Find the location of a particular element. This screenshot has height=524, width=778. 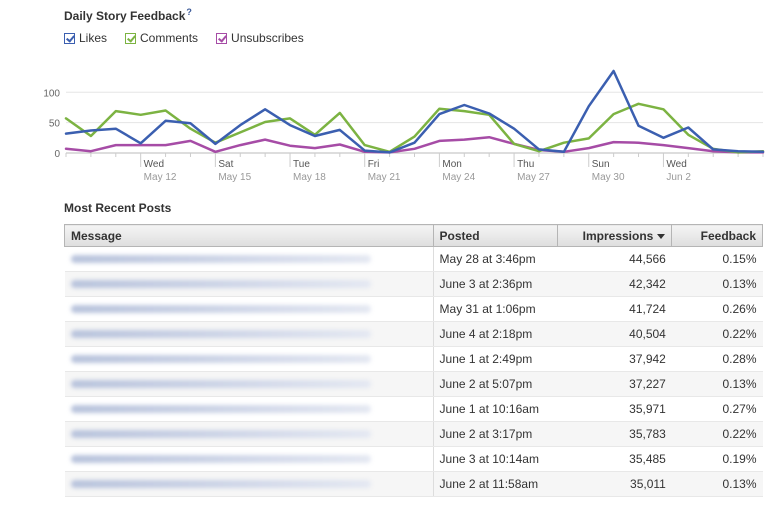

impressions-header-label: Impressions is located at coordinates (618, 235).